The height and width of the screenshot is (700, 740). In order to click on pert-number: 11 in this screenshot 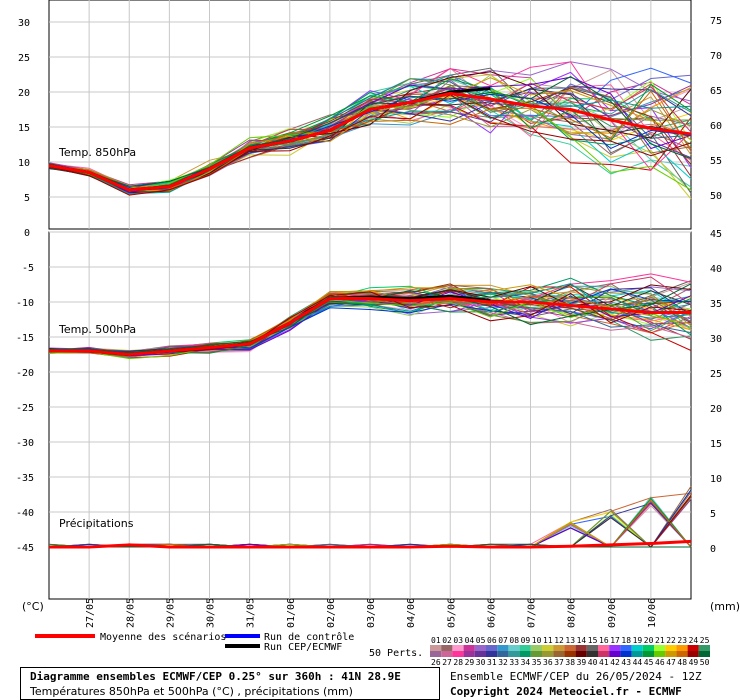, I will do `click(548, 640)`.